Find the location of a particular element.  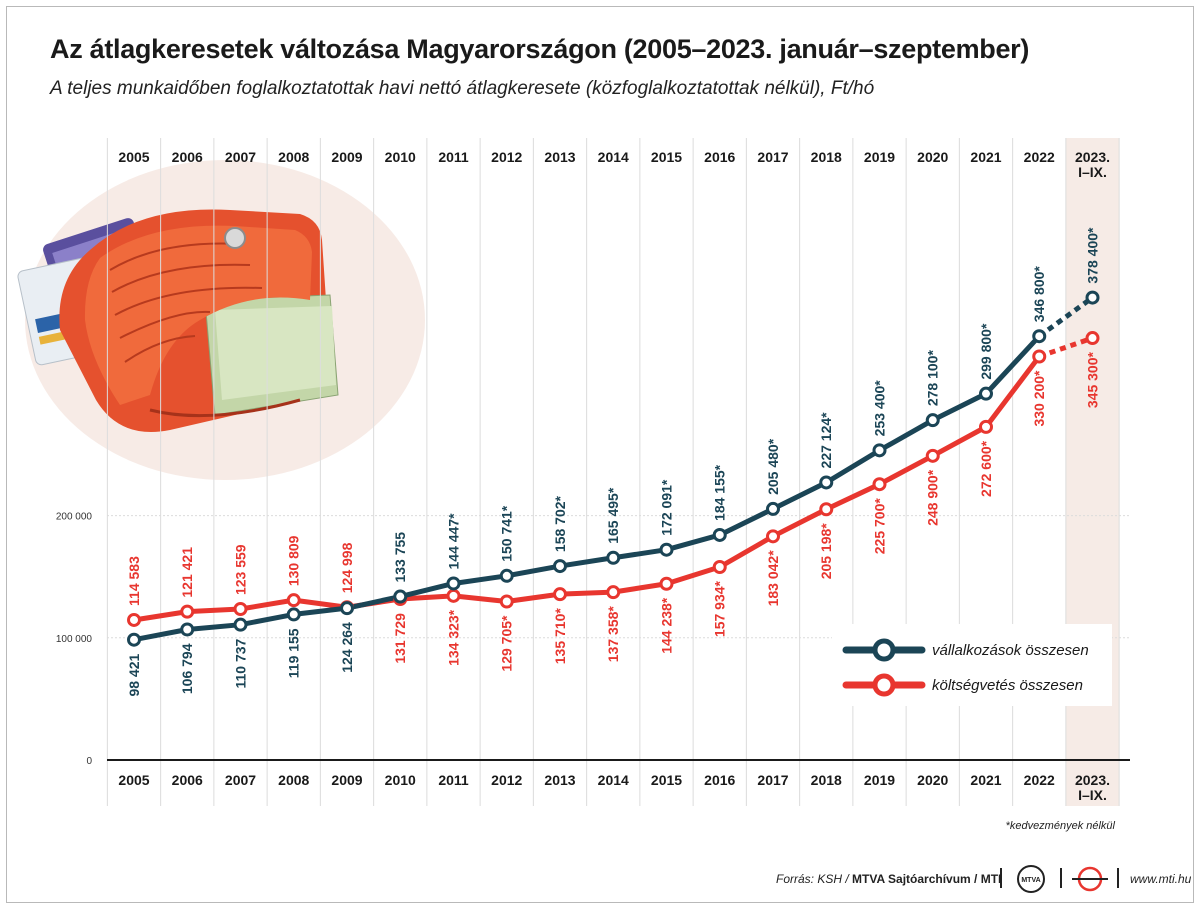

footer-source: Forrás: KSH / MTVA Sajtóarchívum / MTI is located at coordinates (888, 879).